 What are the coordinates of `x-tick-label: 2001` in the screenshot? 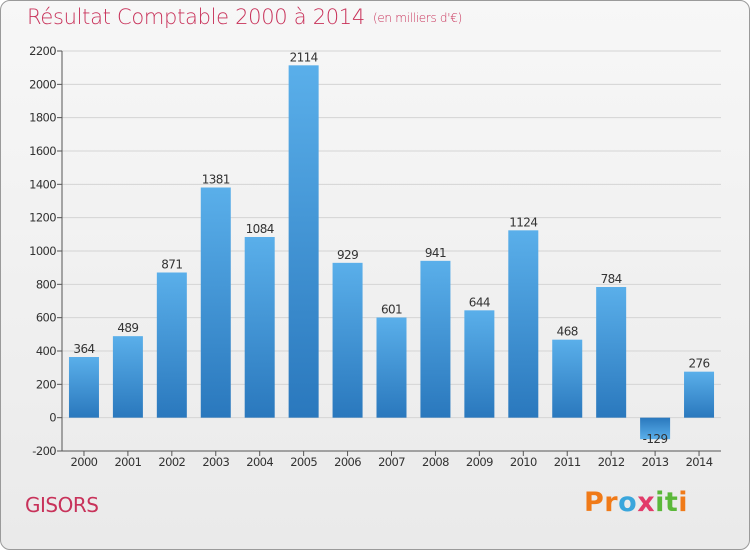 It's located at (127, 462).